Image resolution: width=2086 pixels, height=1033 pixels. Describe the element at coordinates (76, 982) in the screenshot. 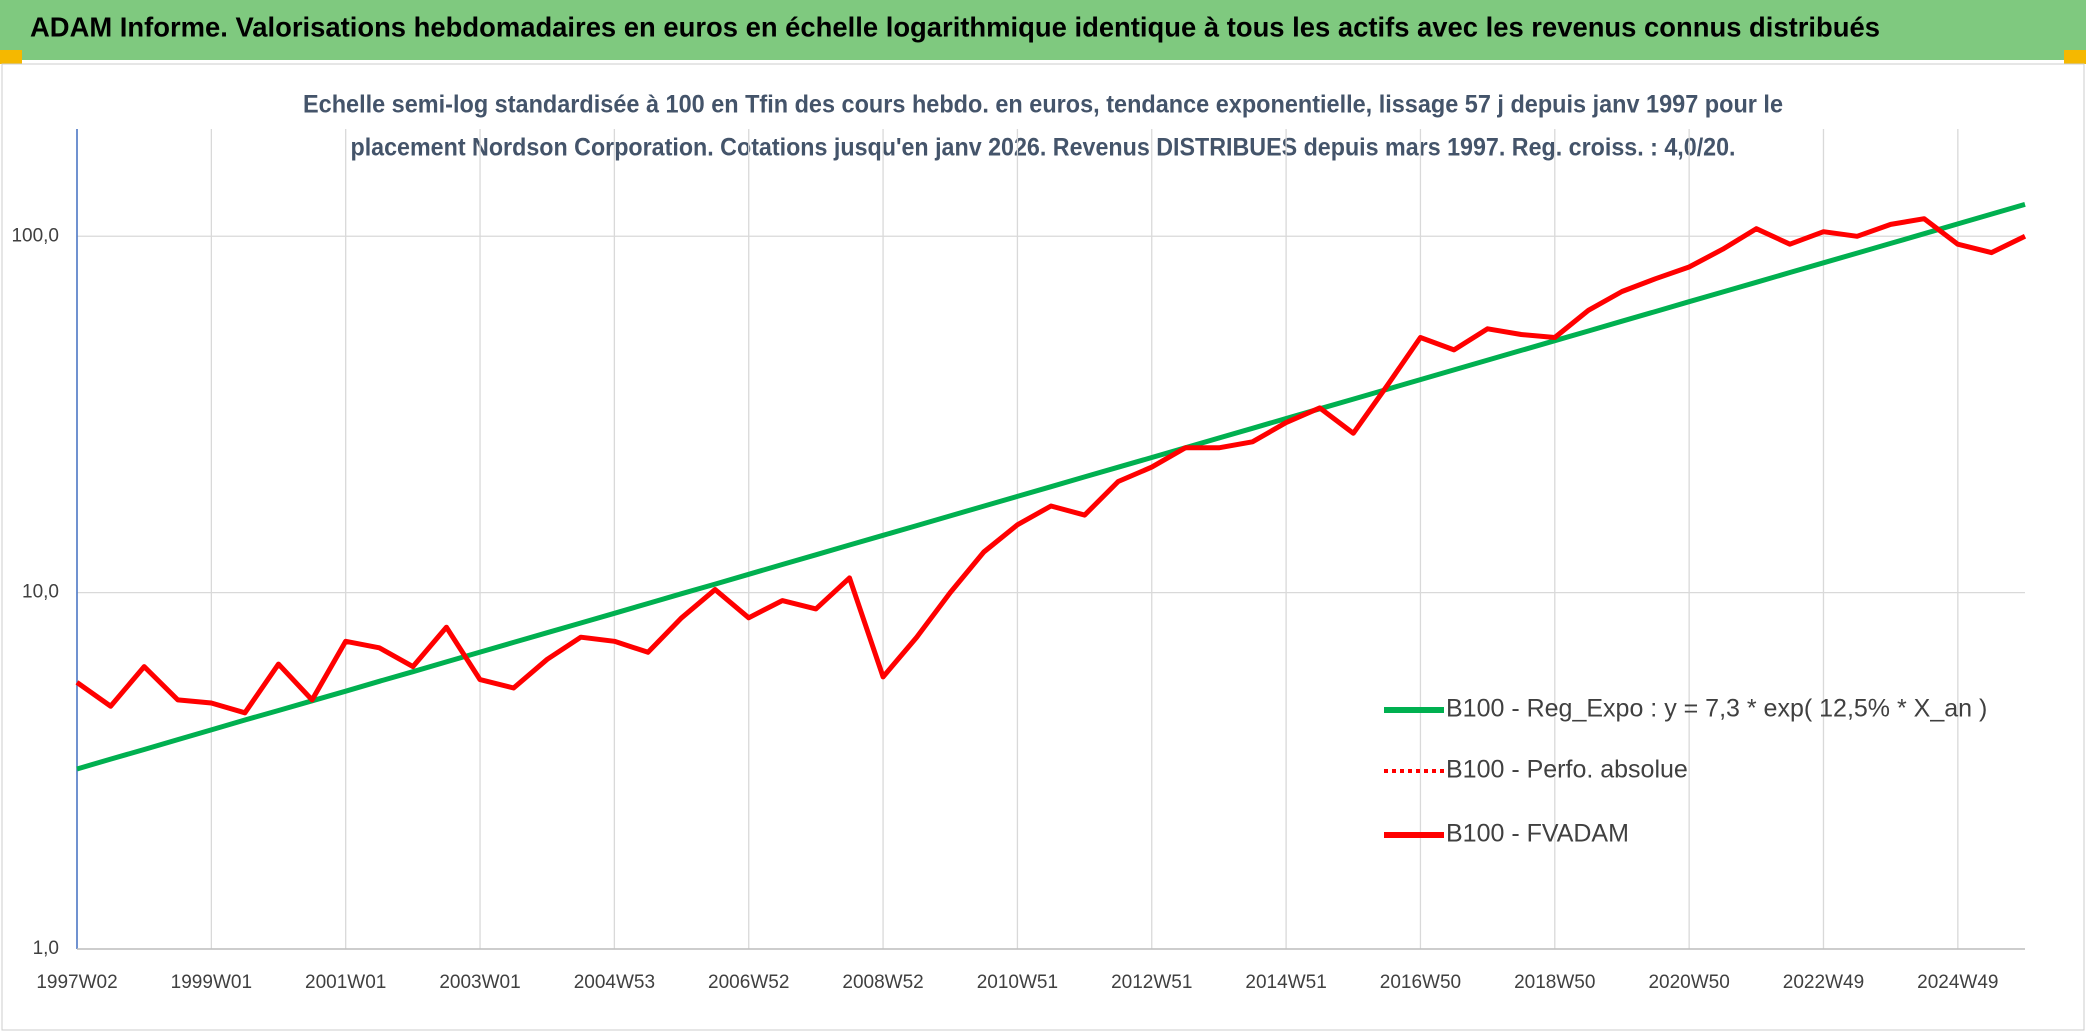

I see `x-tick-label: 1997W02` at that location.